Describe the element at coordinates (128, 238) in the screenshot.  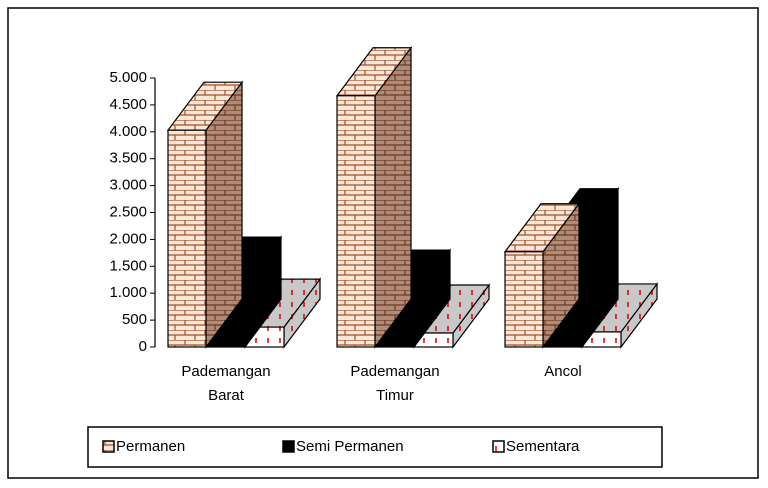
I see `y-tick-label: 2.000` at that location.